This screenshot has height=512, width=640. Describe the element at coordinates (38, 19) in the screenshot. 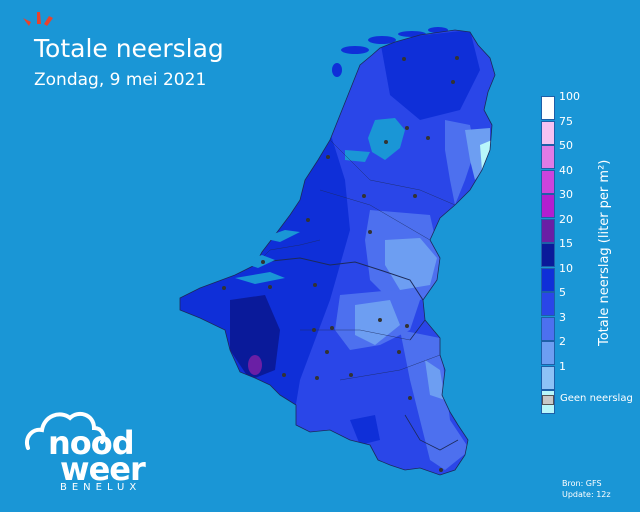

I see `logo-sun-icon` at that location.